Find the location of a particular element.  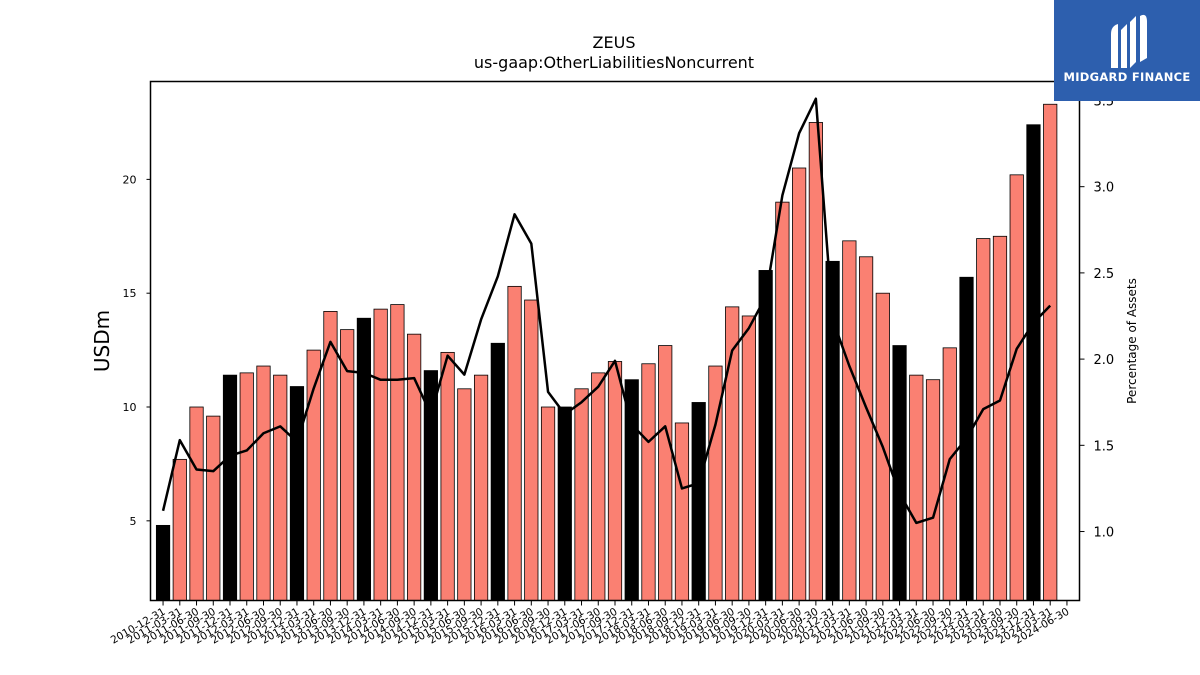

y-axis-label: USDm is located at coordinates (102, 341).